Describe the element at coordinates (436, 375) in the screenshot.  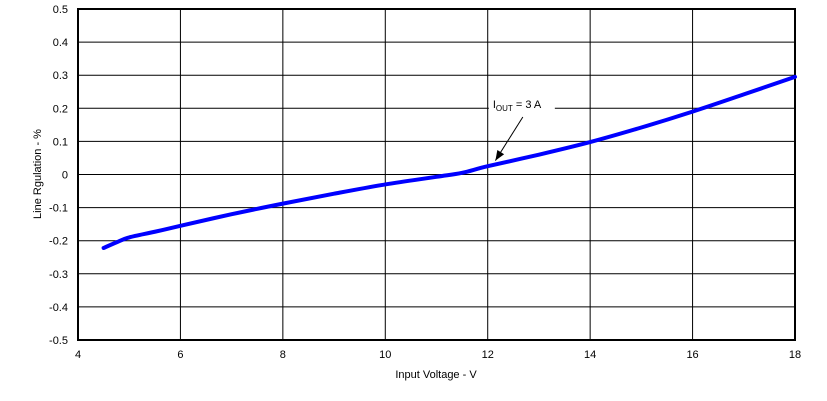
I see `x-axis-label: Input Voltage - V` at that location.